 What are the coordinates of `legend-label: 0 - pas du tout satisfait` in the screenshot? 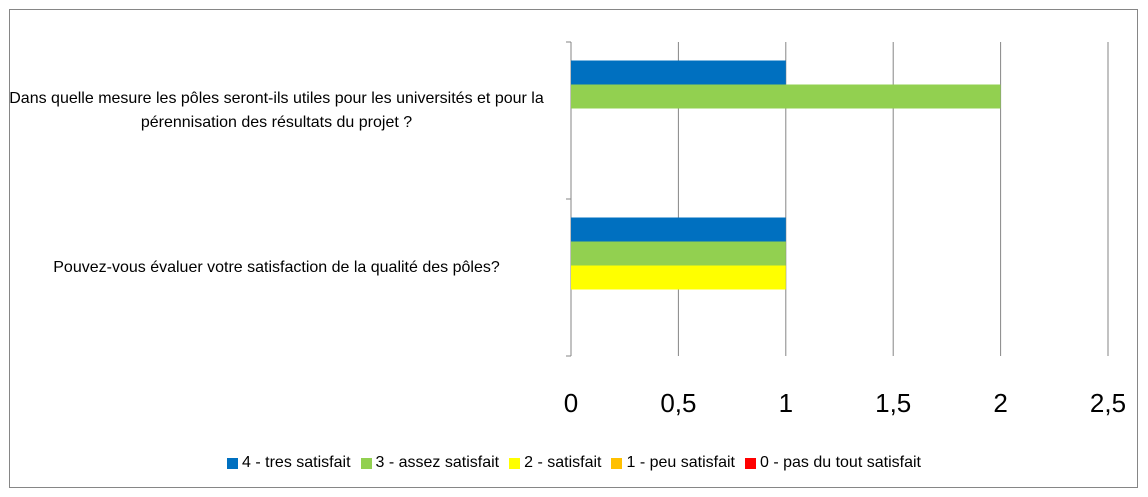 It's located at (840, 462).